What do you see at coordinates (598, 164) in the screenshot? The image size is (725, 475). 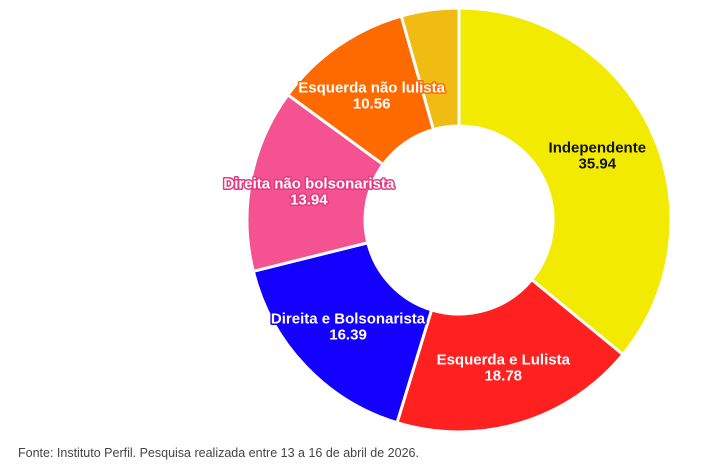 I see `slice-value-independente: 35.94` at bounding box center [598, 164].